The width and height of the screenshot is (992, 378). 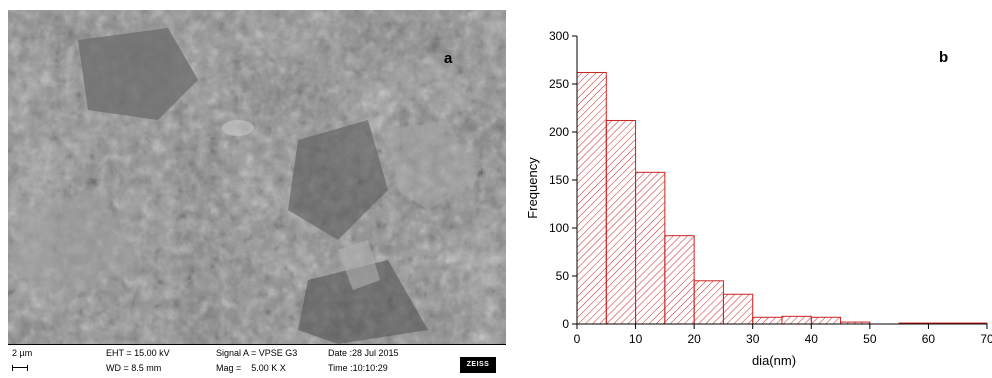 I want to click on wd-value: WD = 8.5 mm, so click(x=134, y=368).